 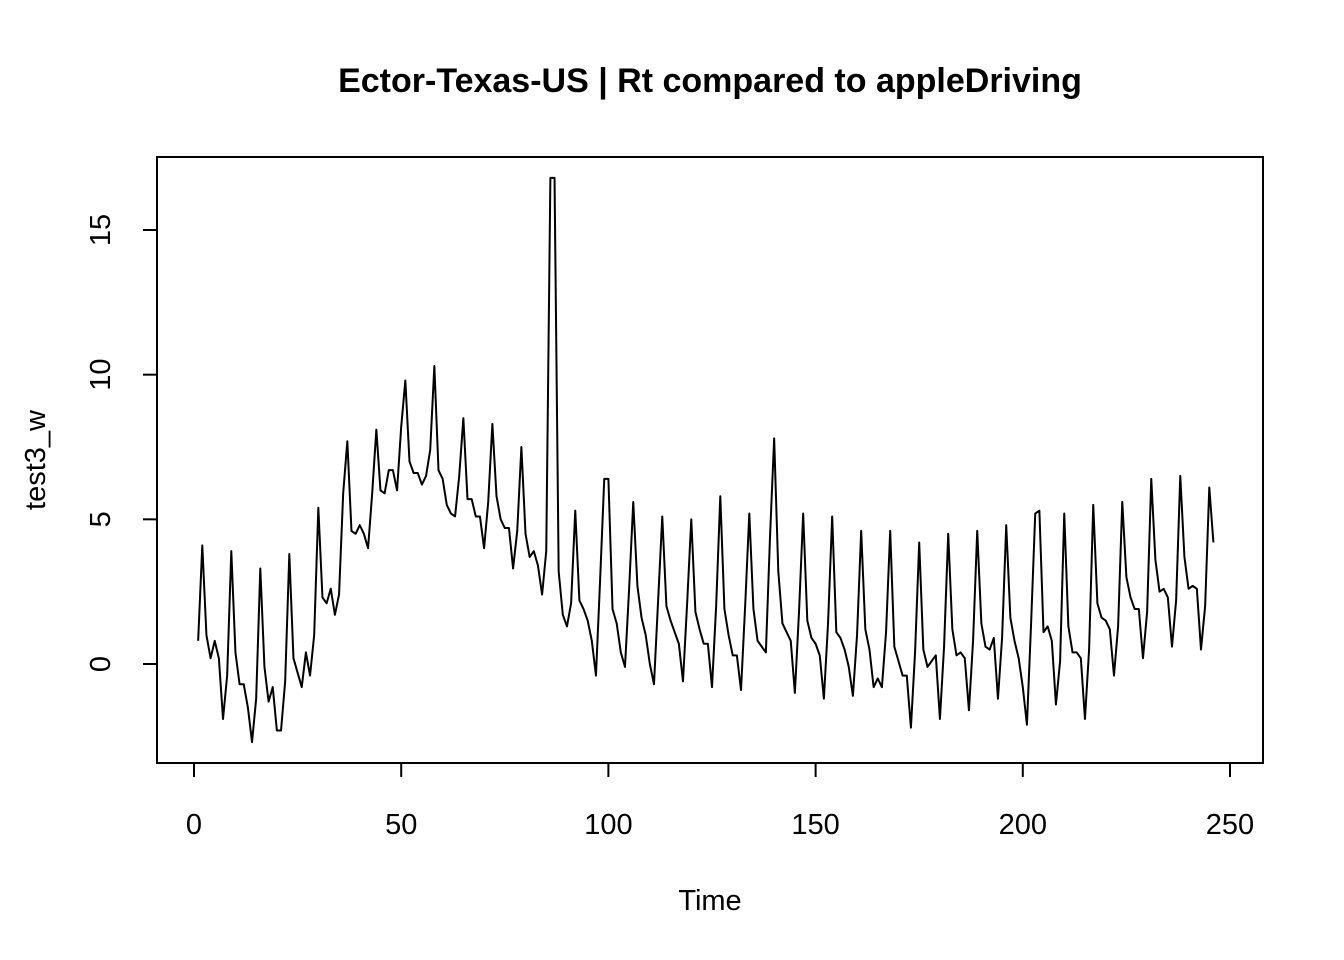 What do you see at coordinates (194, 825) in the screenshot?
I see `x-tick-label: 0` at bounding box center [194, 825].